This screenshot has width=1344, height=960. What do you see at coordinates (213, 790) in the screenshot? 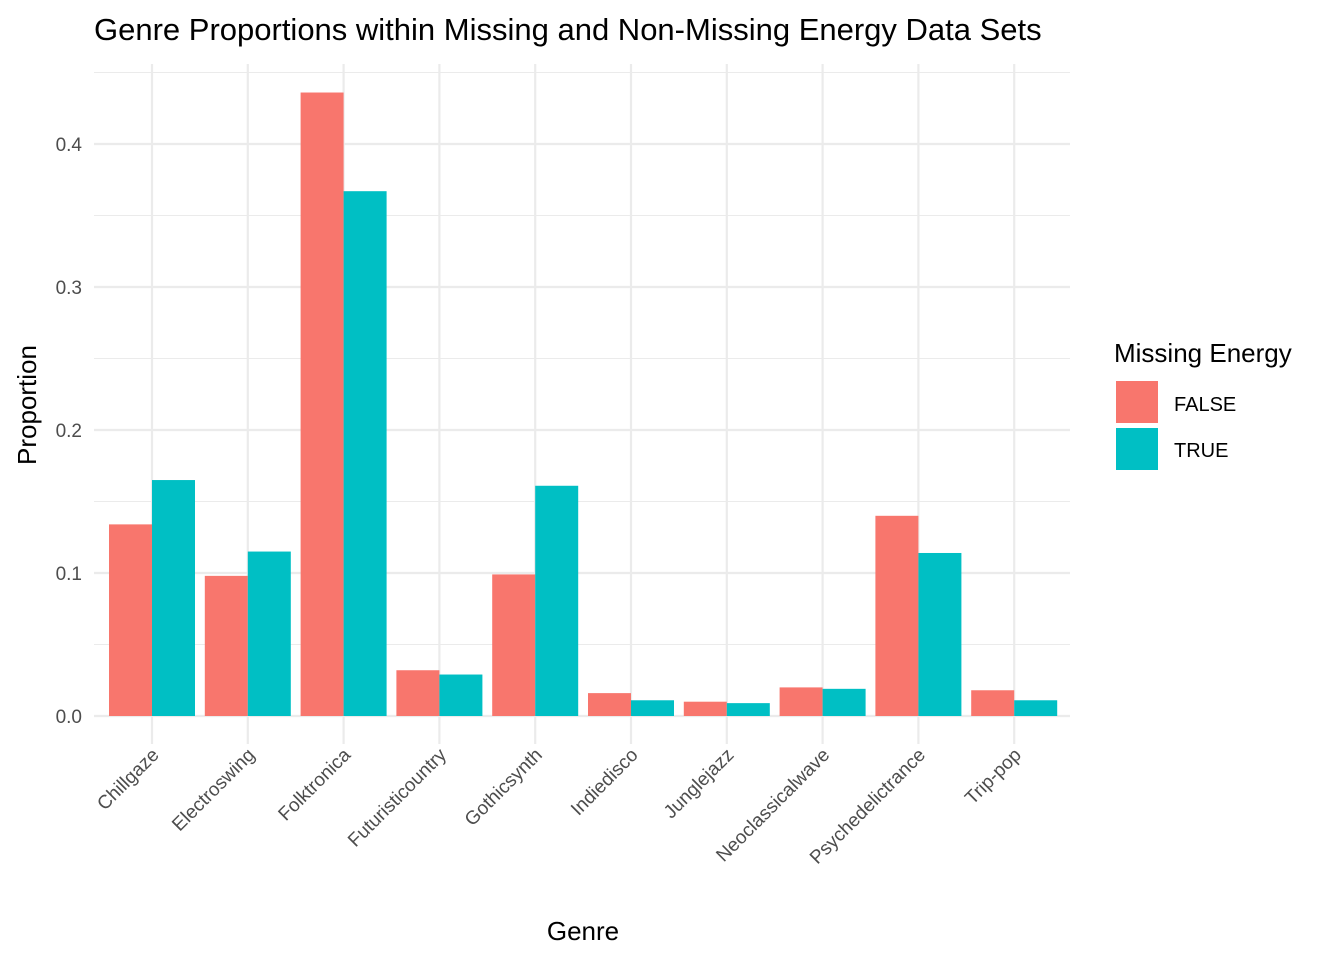
I see `x-tick-label: Electroswing` at bounding box center [213, 790].